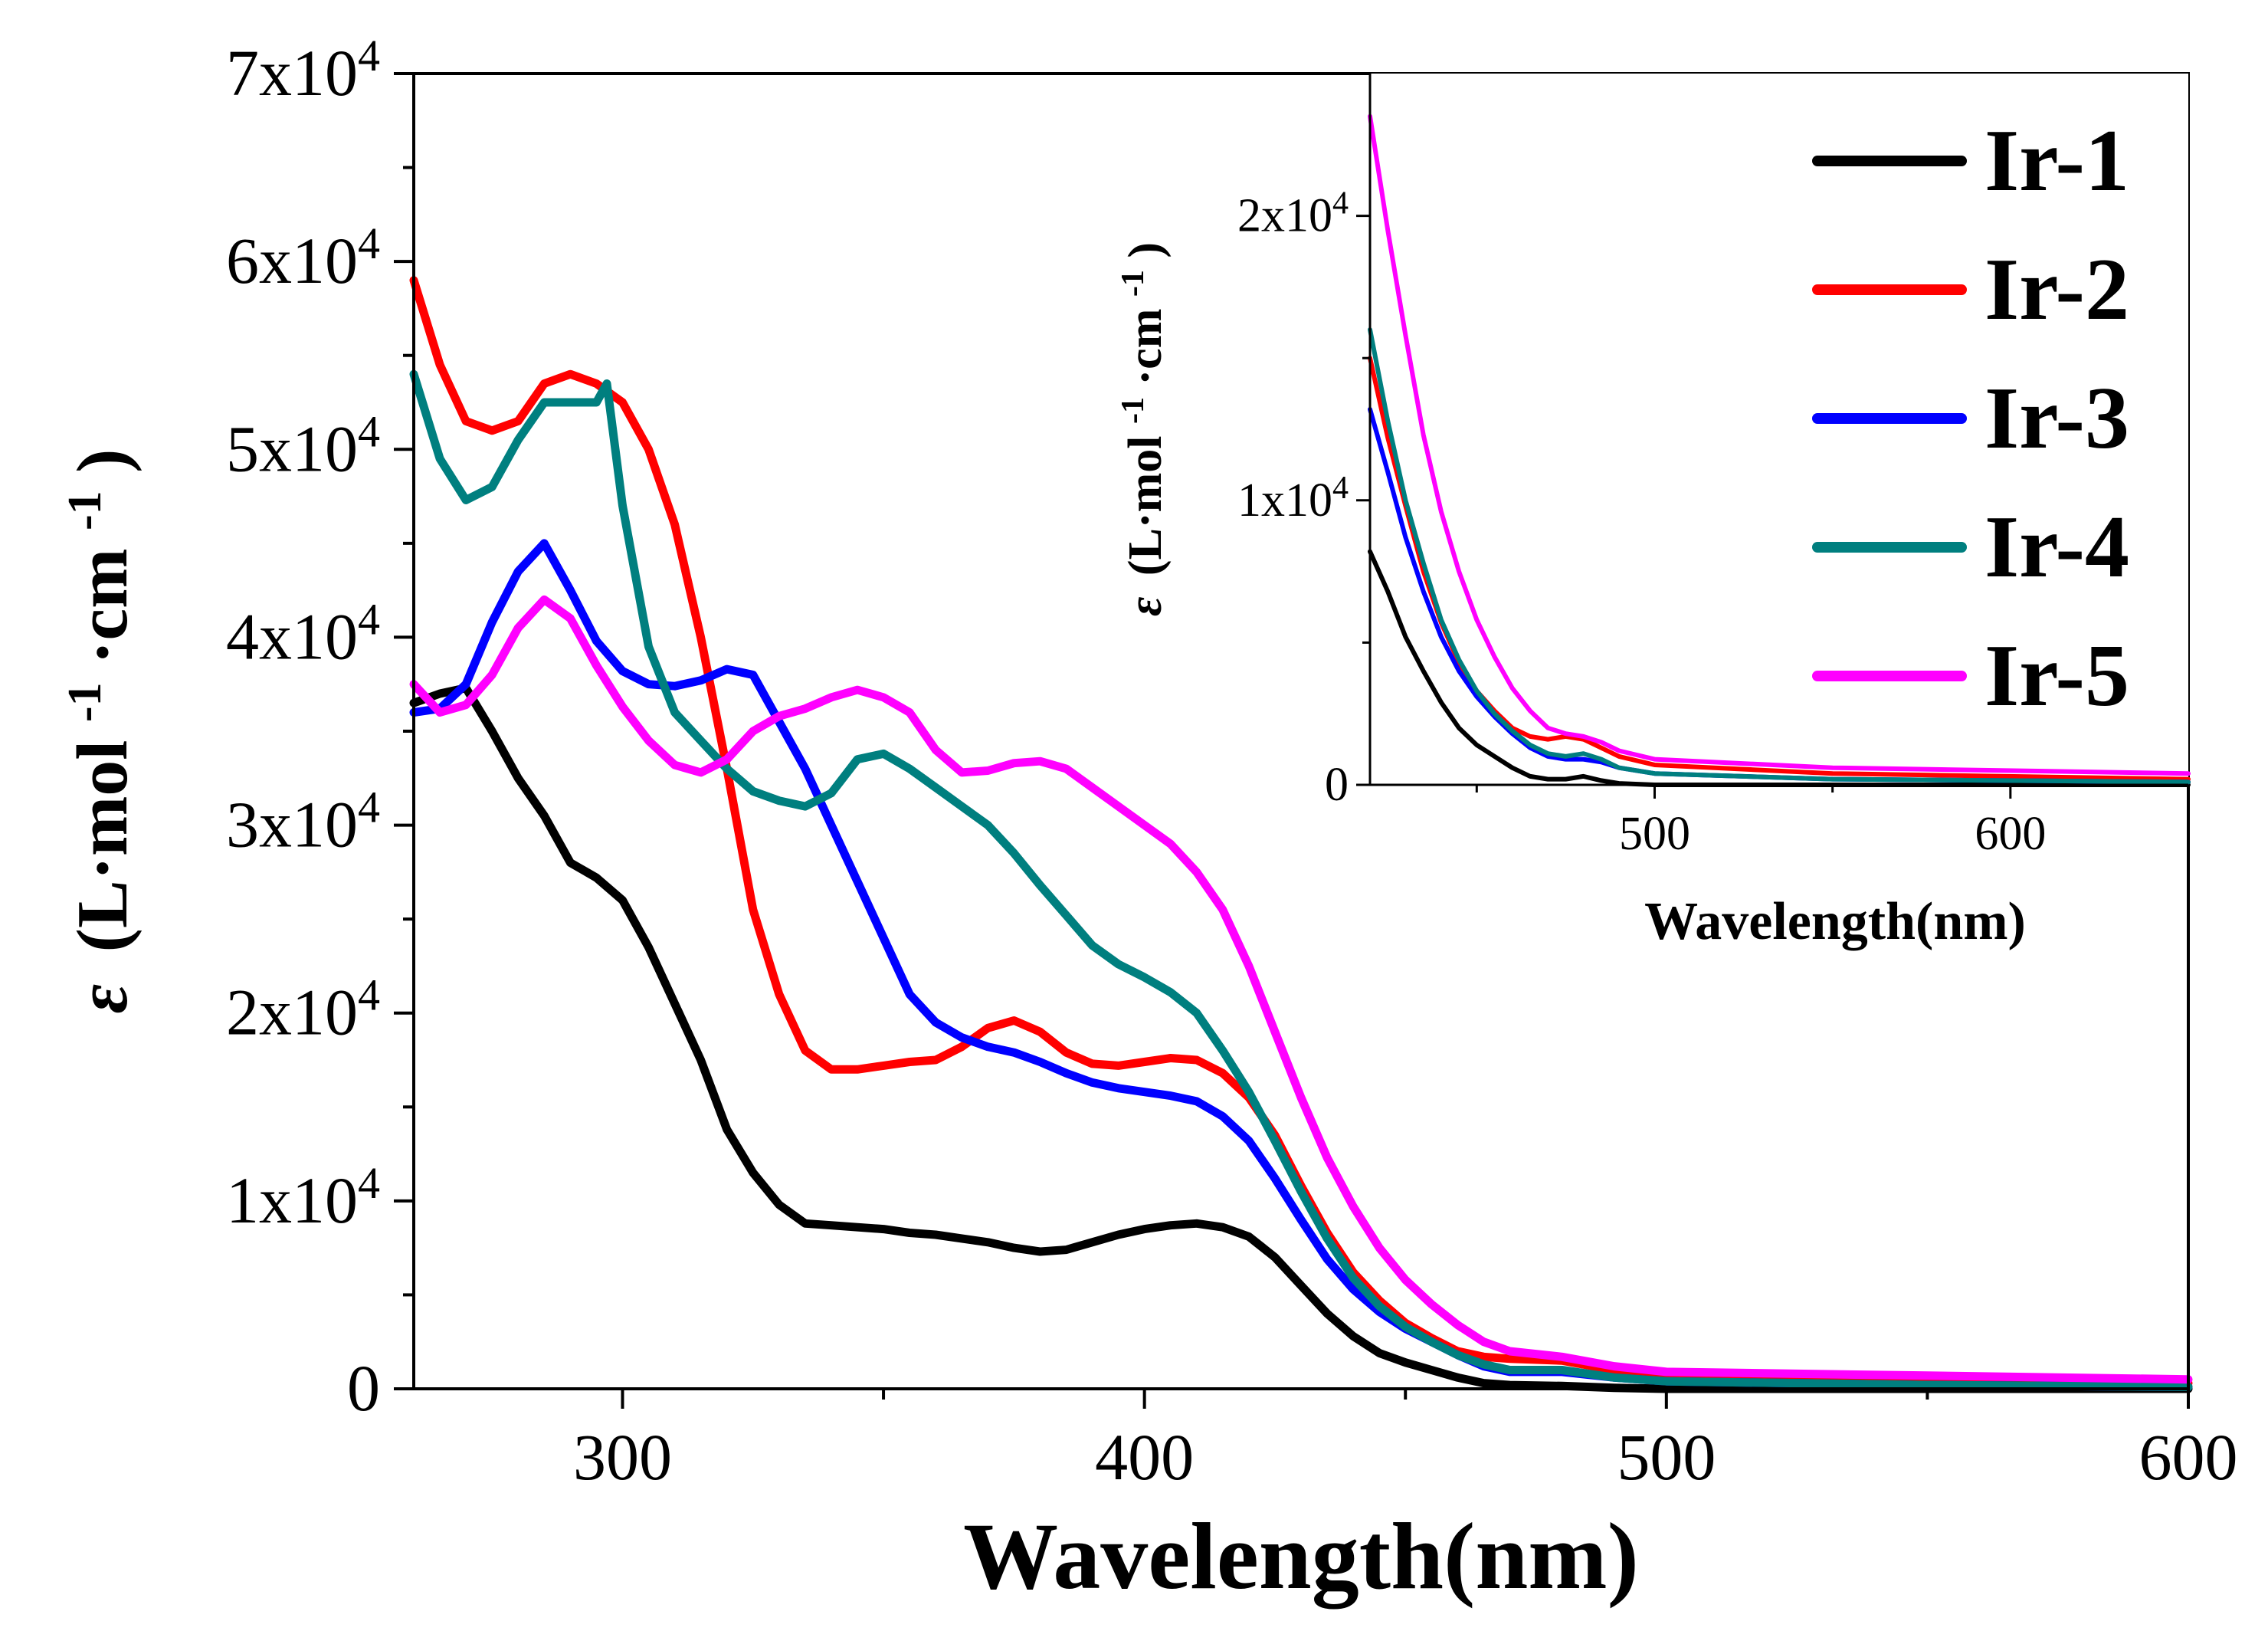 The image size is (2268, 1631). I want to click on legend-label-ir-3: Ir-3, so click(2056, 418).